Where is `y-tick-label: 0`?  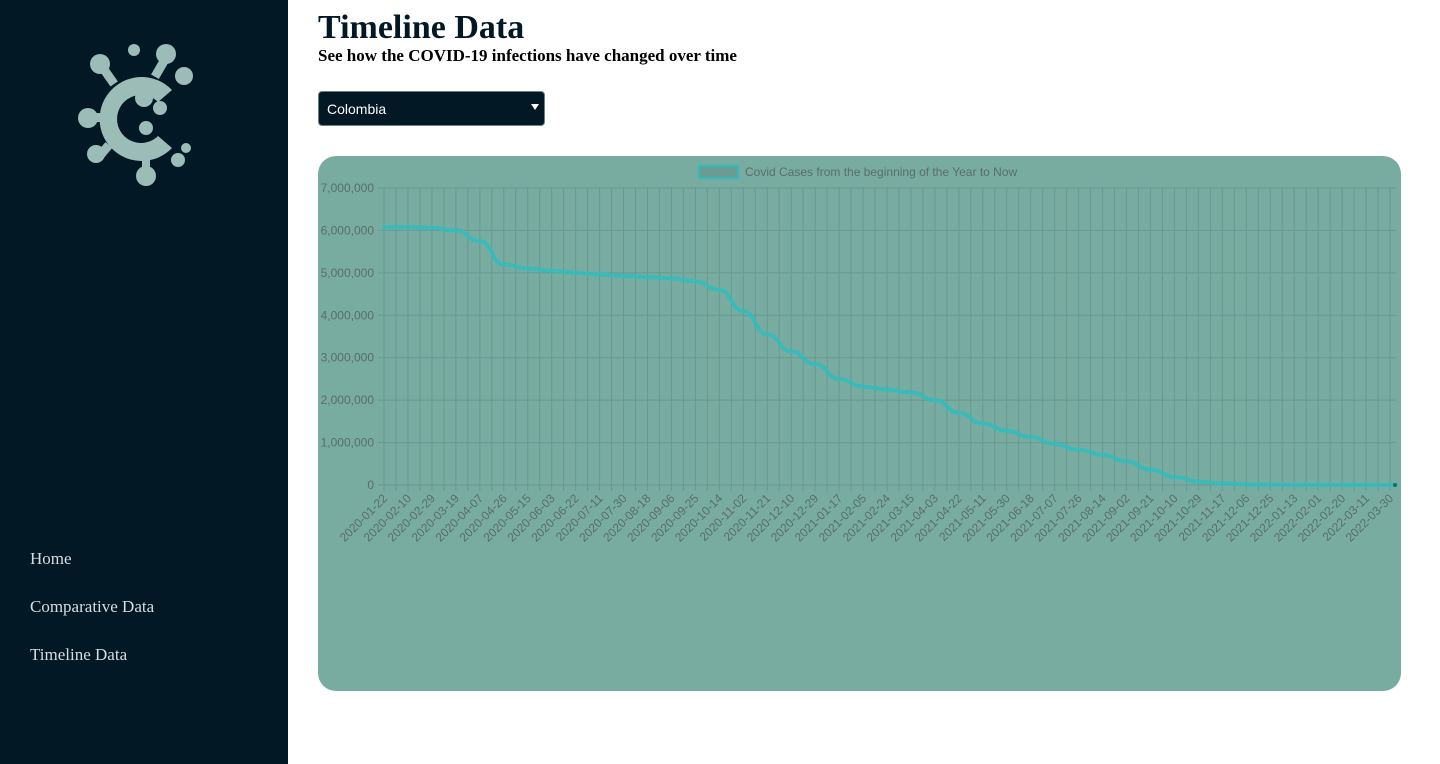
y-tick-label: 0 is located at coordinates (370, 485).